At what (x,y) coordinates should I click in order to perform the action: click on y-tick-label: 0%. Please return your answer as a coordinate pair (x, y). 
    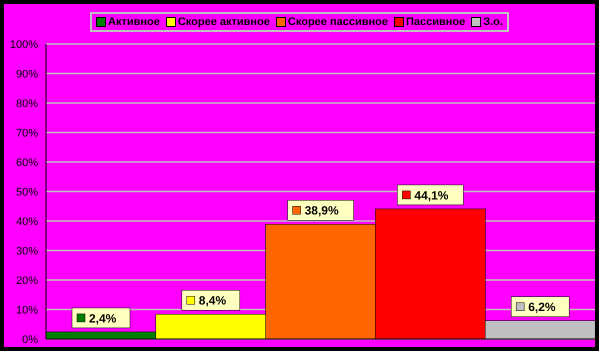
    Looking at the image, I should click on (30, 340).